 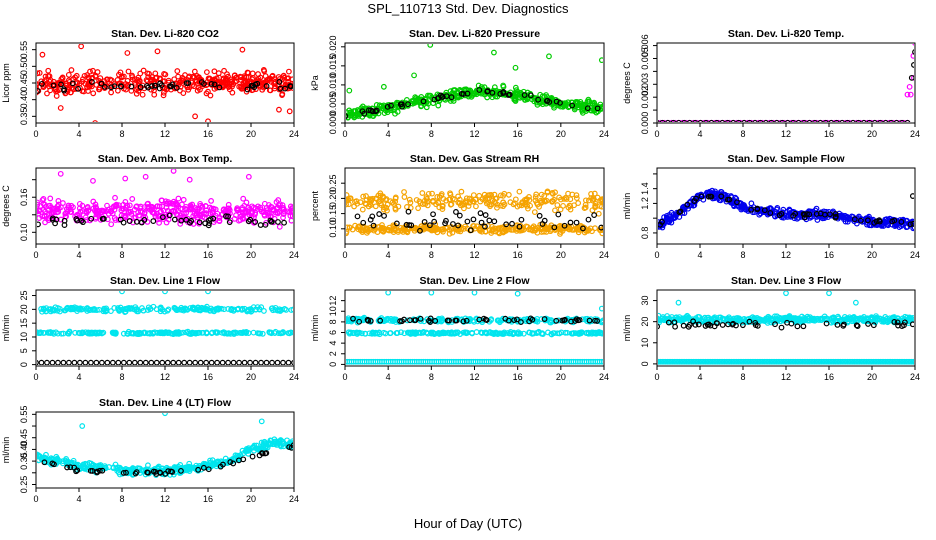 What do you see at coordinates (474, 281) in the screenshot?
I see `panel-title: Stan. Dev. Line 2 Flow` at bounding box center [474, 281].